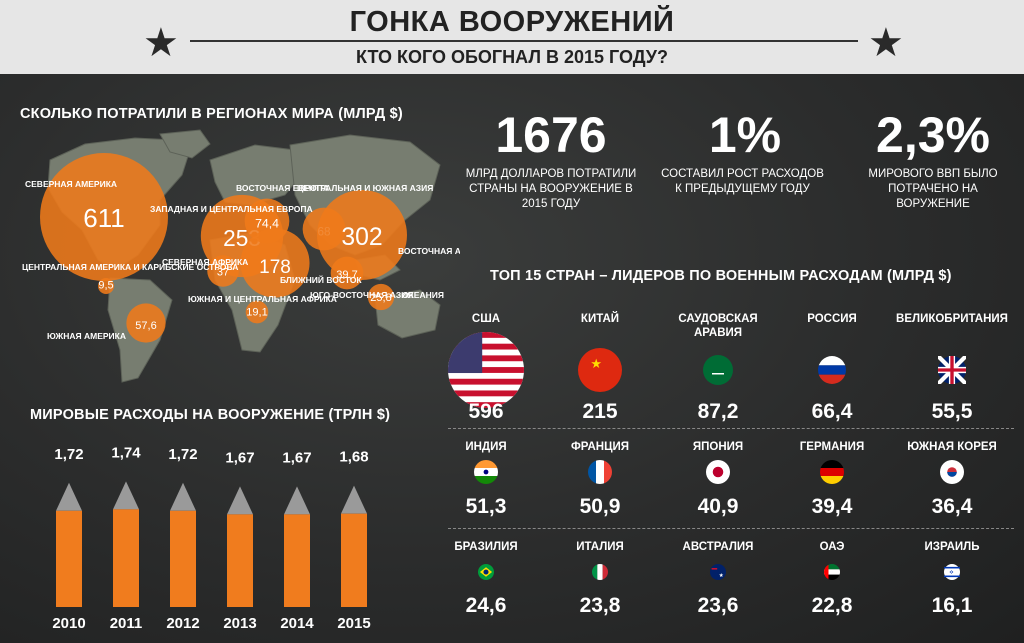 Image resolution: width=1024 pixels, height=643 pixels. Describe the element at coordinates (210, 415) in the screenshot. I see `bar-chart-title: МИРОВЫЕ РАСХОДЫ НА ВООРУЖЕНИЕ (ТРЛН $)` at that location.